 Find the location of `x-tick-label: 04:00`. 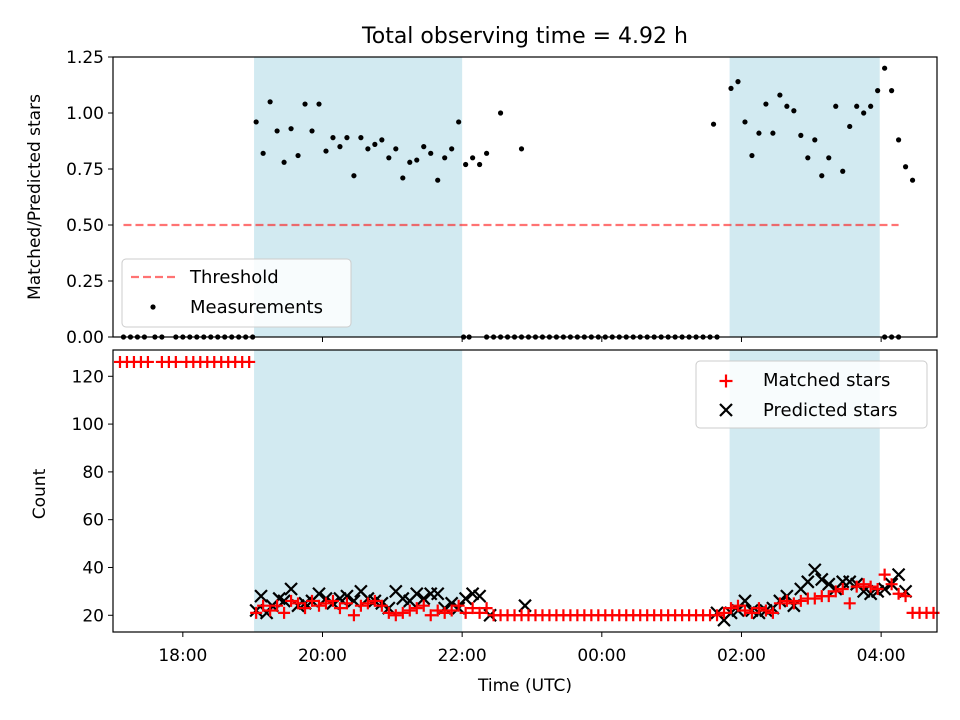

x-tick-label: 04:00 is located at coordinates (881, 656).